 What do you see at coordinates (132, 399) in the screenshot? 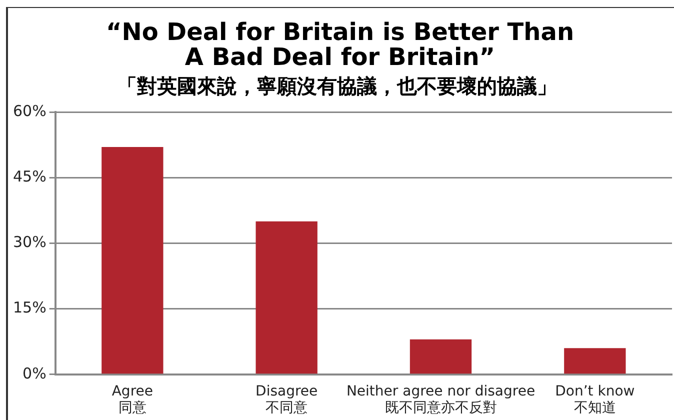
I see `x-tick-label: Agree 同意` at bounding box center [132, 399].